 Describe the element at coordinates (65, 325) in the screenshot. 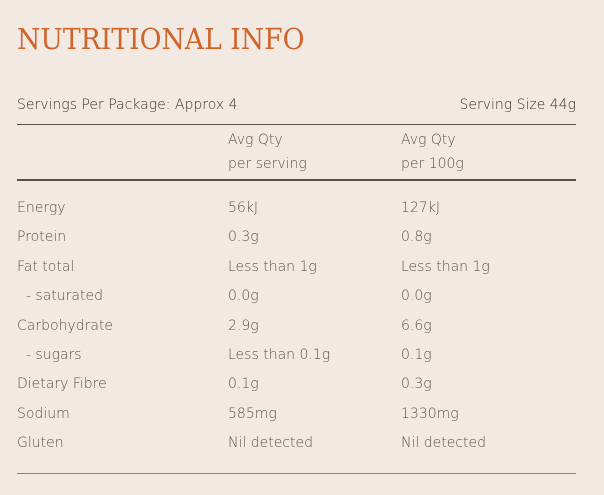

I see `table-cell-label: Carbohydrate` at that location.